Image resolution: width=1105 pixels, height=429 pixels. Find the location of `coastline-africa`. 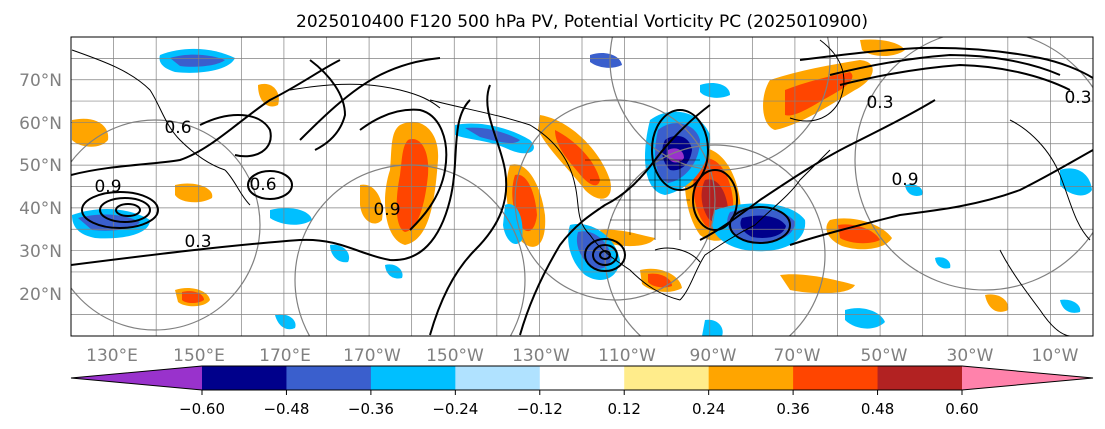

coastline-africa is located at coordinates (1035, 292).